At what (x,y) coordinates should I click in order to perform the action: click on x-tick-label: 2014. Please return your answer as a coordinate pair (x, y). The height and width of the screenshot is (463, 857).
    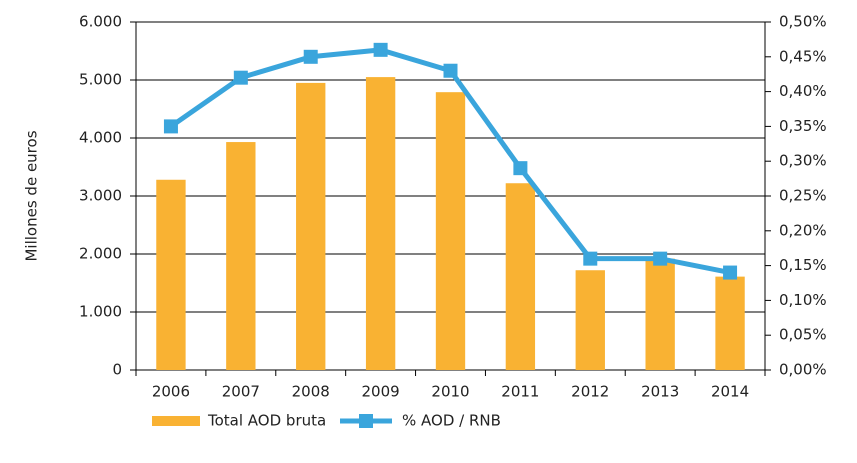
    Looking at the image, I should click on (730, 392).